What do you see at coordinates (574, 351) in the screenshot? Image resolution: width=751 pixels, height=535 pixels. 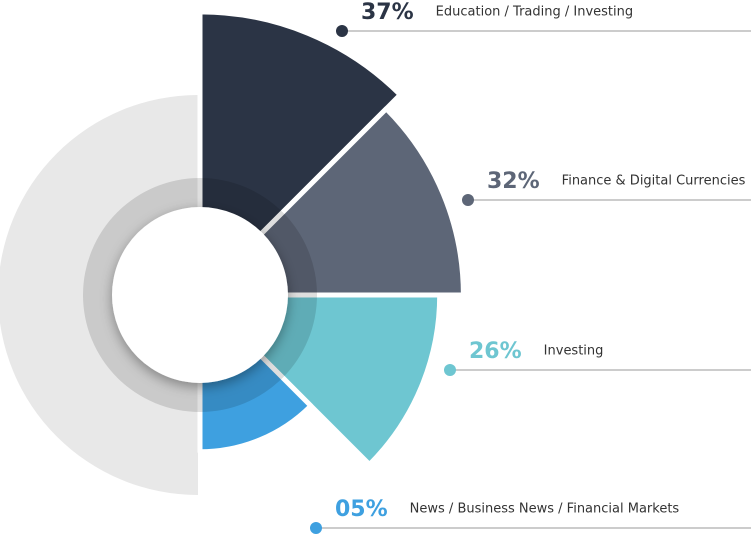 I see `category-label: Investing` at bounding box center [574, 351].